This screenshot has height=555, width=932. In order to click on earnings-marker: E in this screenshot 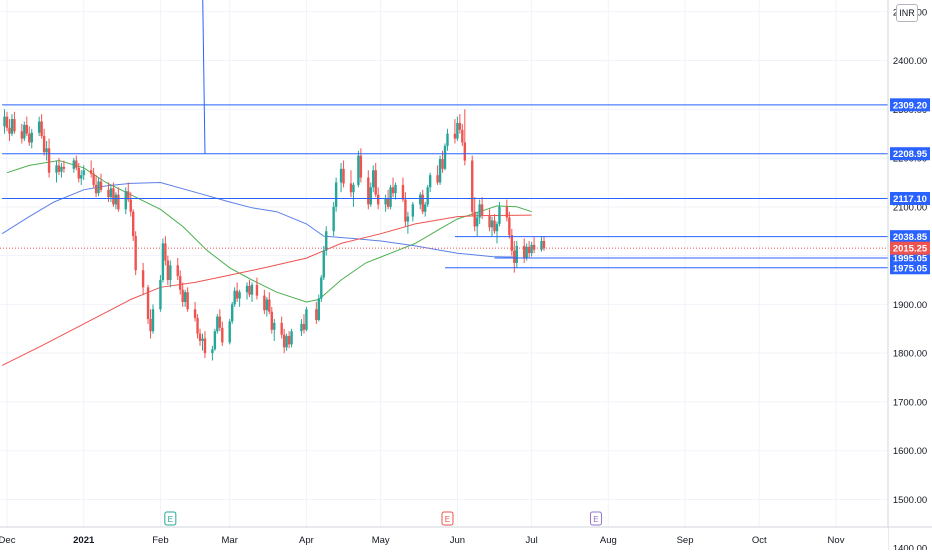, I will do `click(170, 518)`.